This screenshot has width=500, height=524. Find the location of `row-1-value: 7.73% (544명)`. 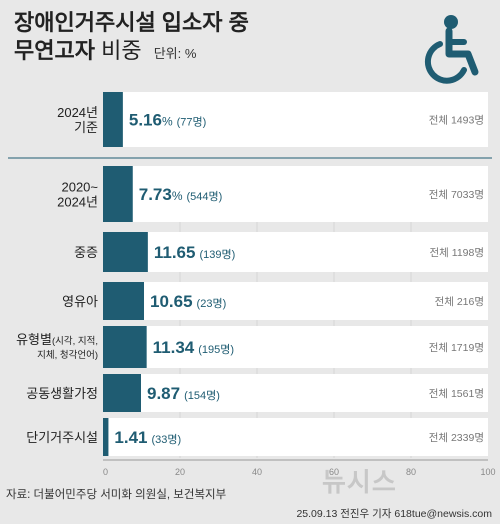

row-1-value: 7.73% (544명) is located at coordinates (181, 194).